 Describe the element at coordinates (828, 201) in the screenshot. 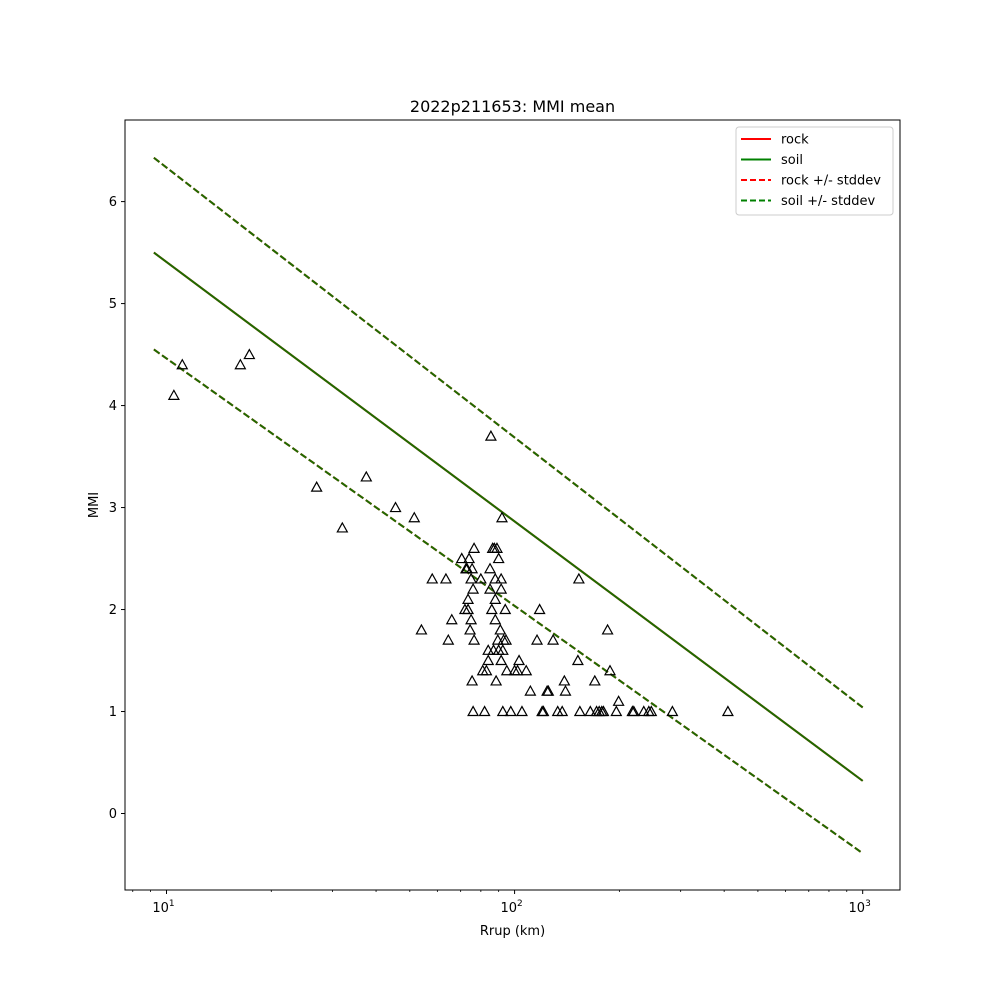

I see `legend-label: soil +/- stddev` at that location.